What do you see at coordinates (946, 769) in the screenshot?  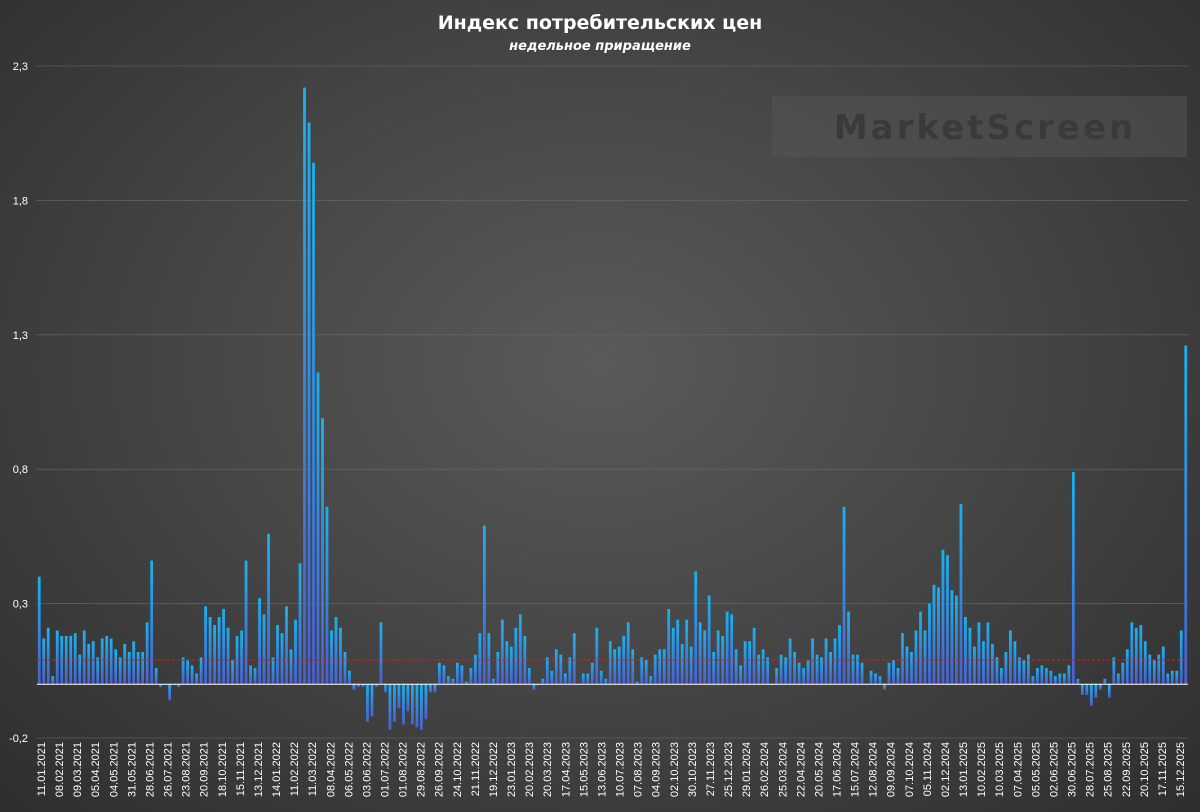 I see `x-tick-label: 02.12.2024` at bounding box center [946, 769].